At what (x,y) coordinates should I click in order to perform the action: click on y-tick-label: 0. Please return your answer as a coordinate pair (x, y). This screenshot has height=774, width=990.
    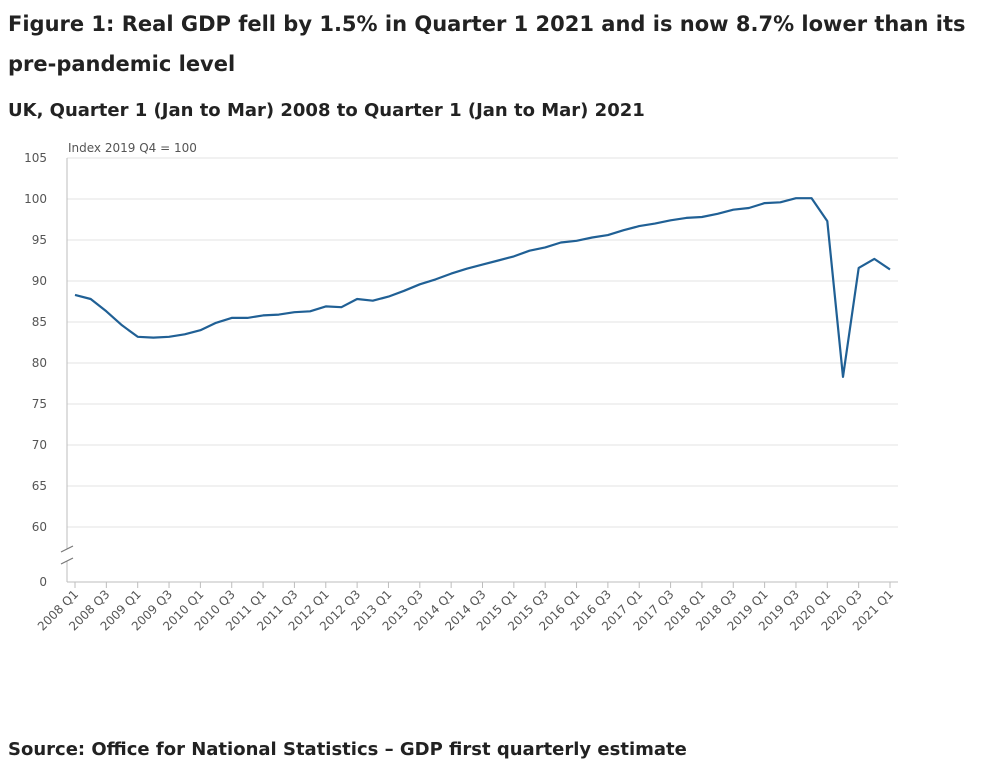
    Looking at the image, I should click on (43, 582).